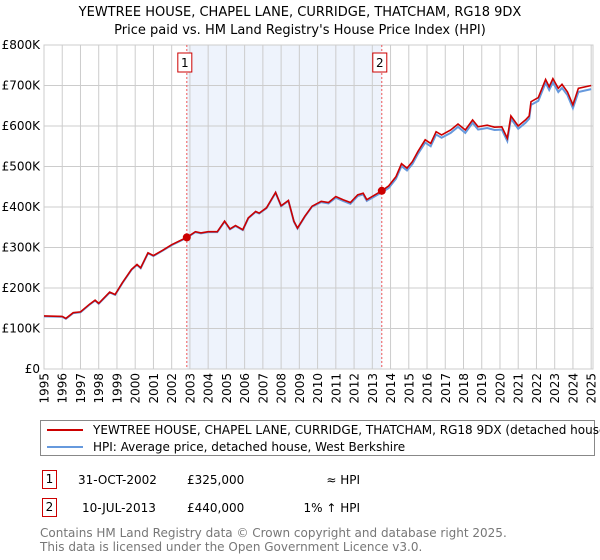  I want to click on x-tick-label: 2015, so click(409, 388).